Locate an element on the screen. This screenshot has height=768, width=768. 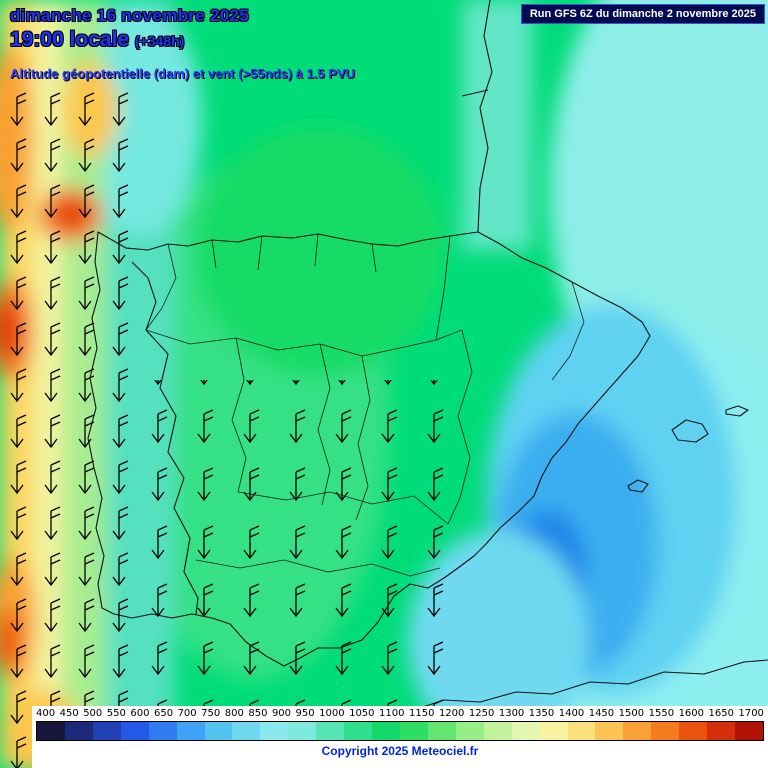
colorbar-tick: 1000 is located at coordinates (332, 713).